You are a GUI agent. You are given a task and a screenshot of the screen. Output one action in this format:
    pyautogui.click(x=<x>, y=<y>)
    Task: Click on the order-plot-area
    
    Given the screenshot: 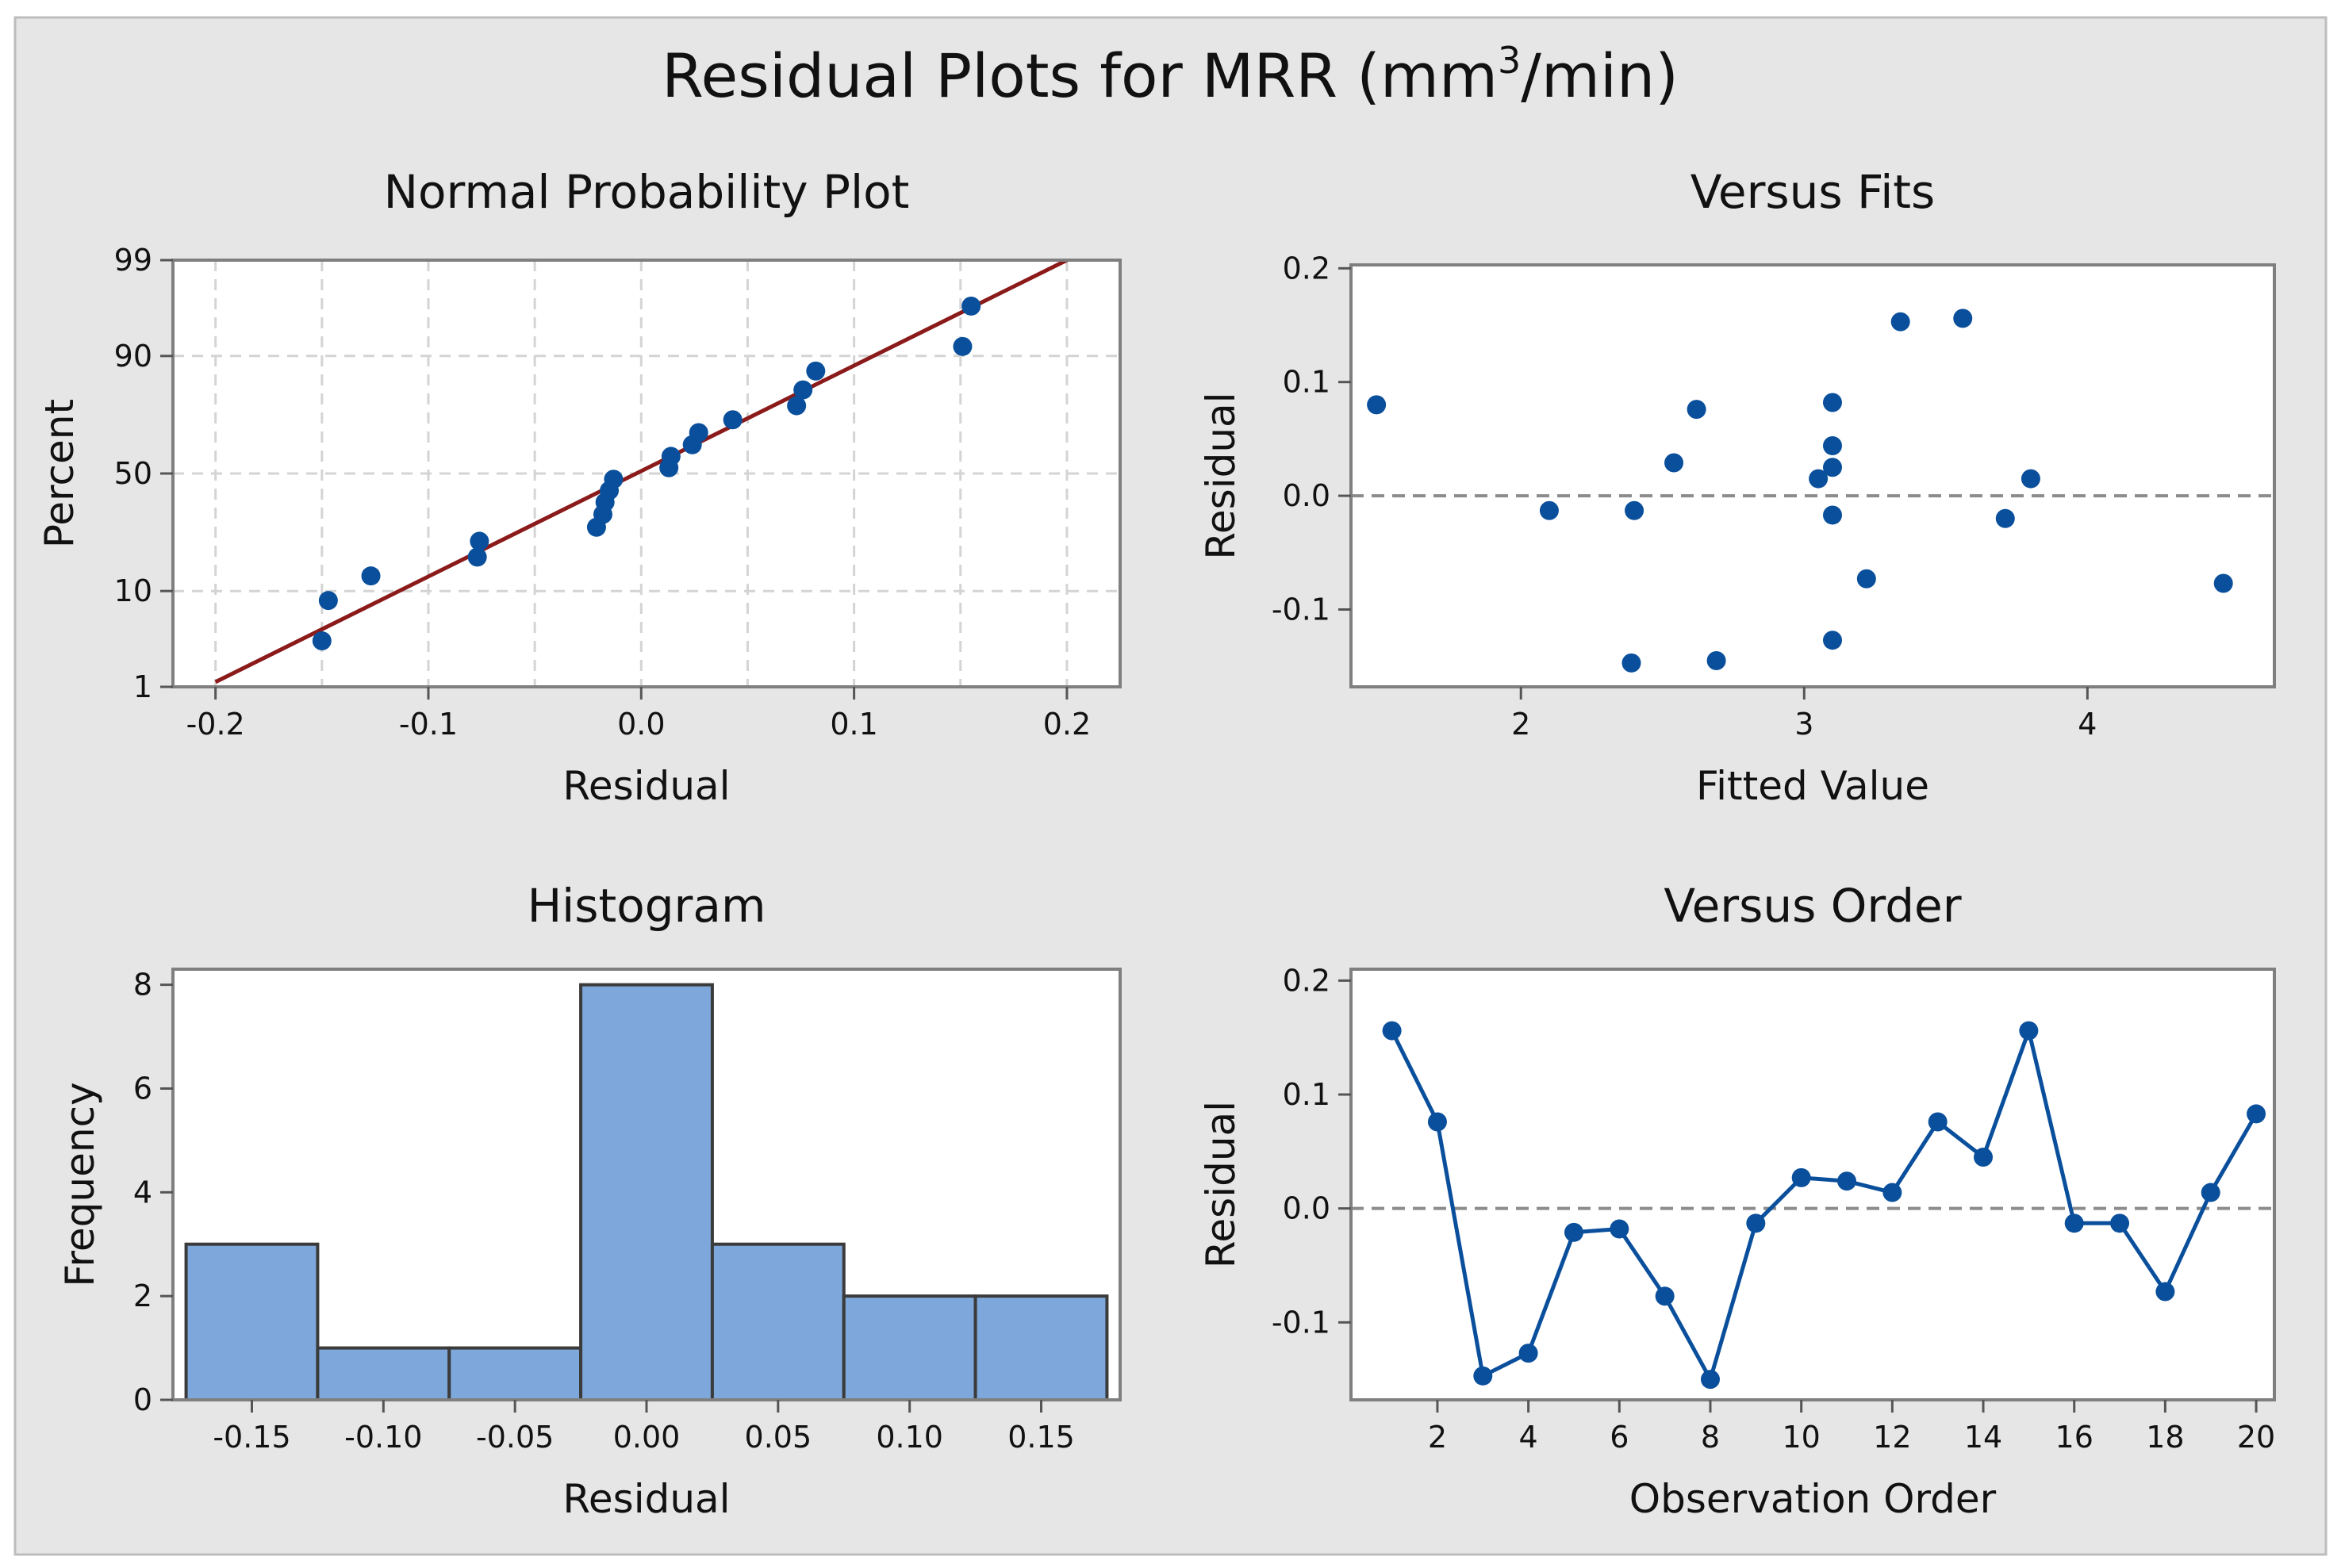 What is the action you would take?
    pyautogui.click(x=1813, y=1184)
    